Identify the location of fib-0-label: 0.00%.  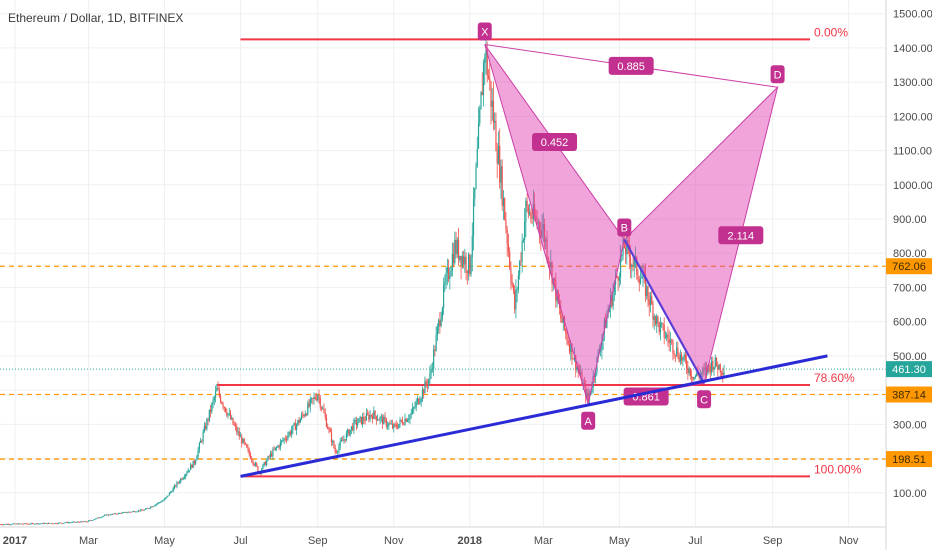
(831, 32).